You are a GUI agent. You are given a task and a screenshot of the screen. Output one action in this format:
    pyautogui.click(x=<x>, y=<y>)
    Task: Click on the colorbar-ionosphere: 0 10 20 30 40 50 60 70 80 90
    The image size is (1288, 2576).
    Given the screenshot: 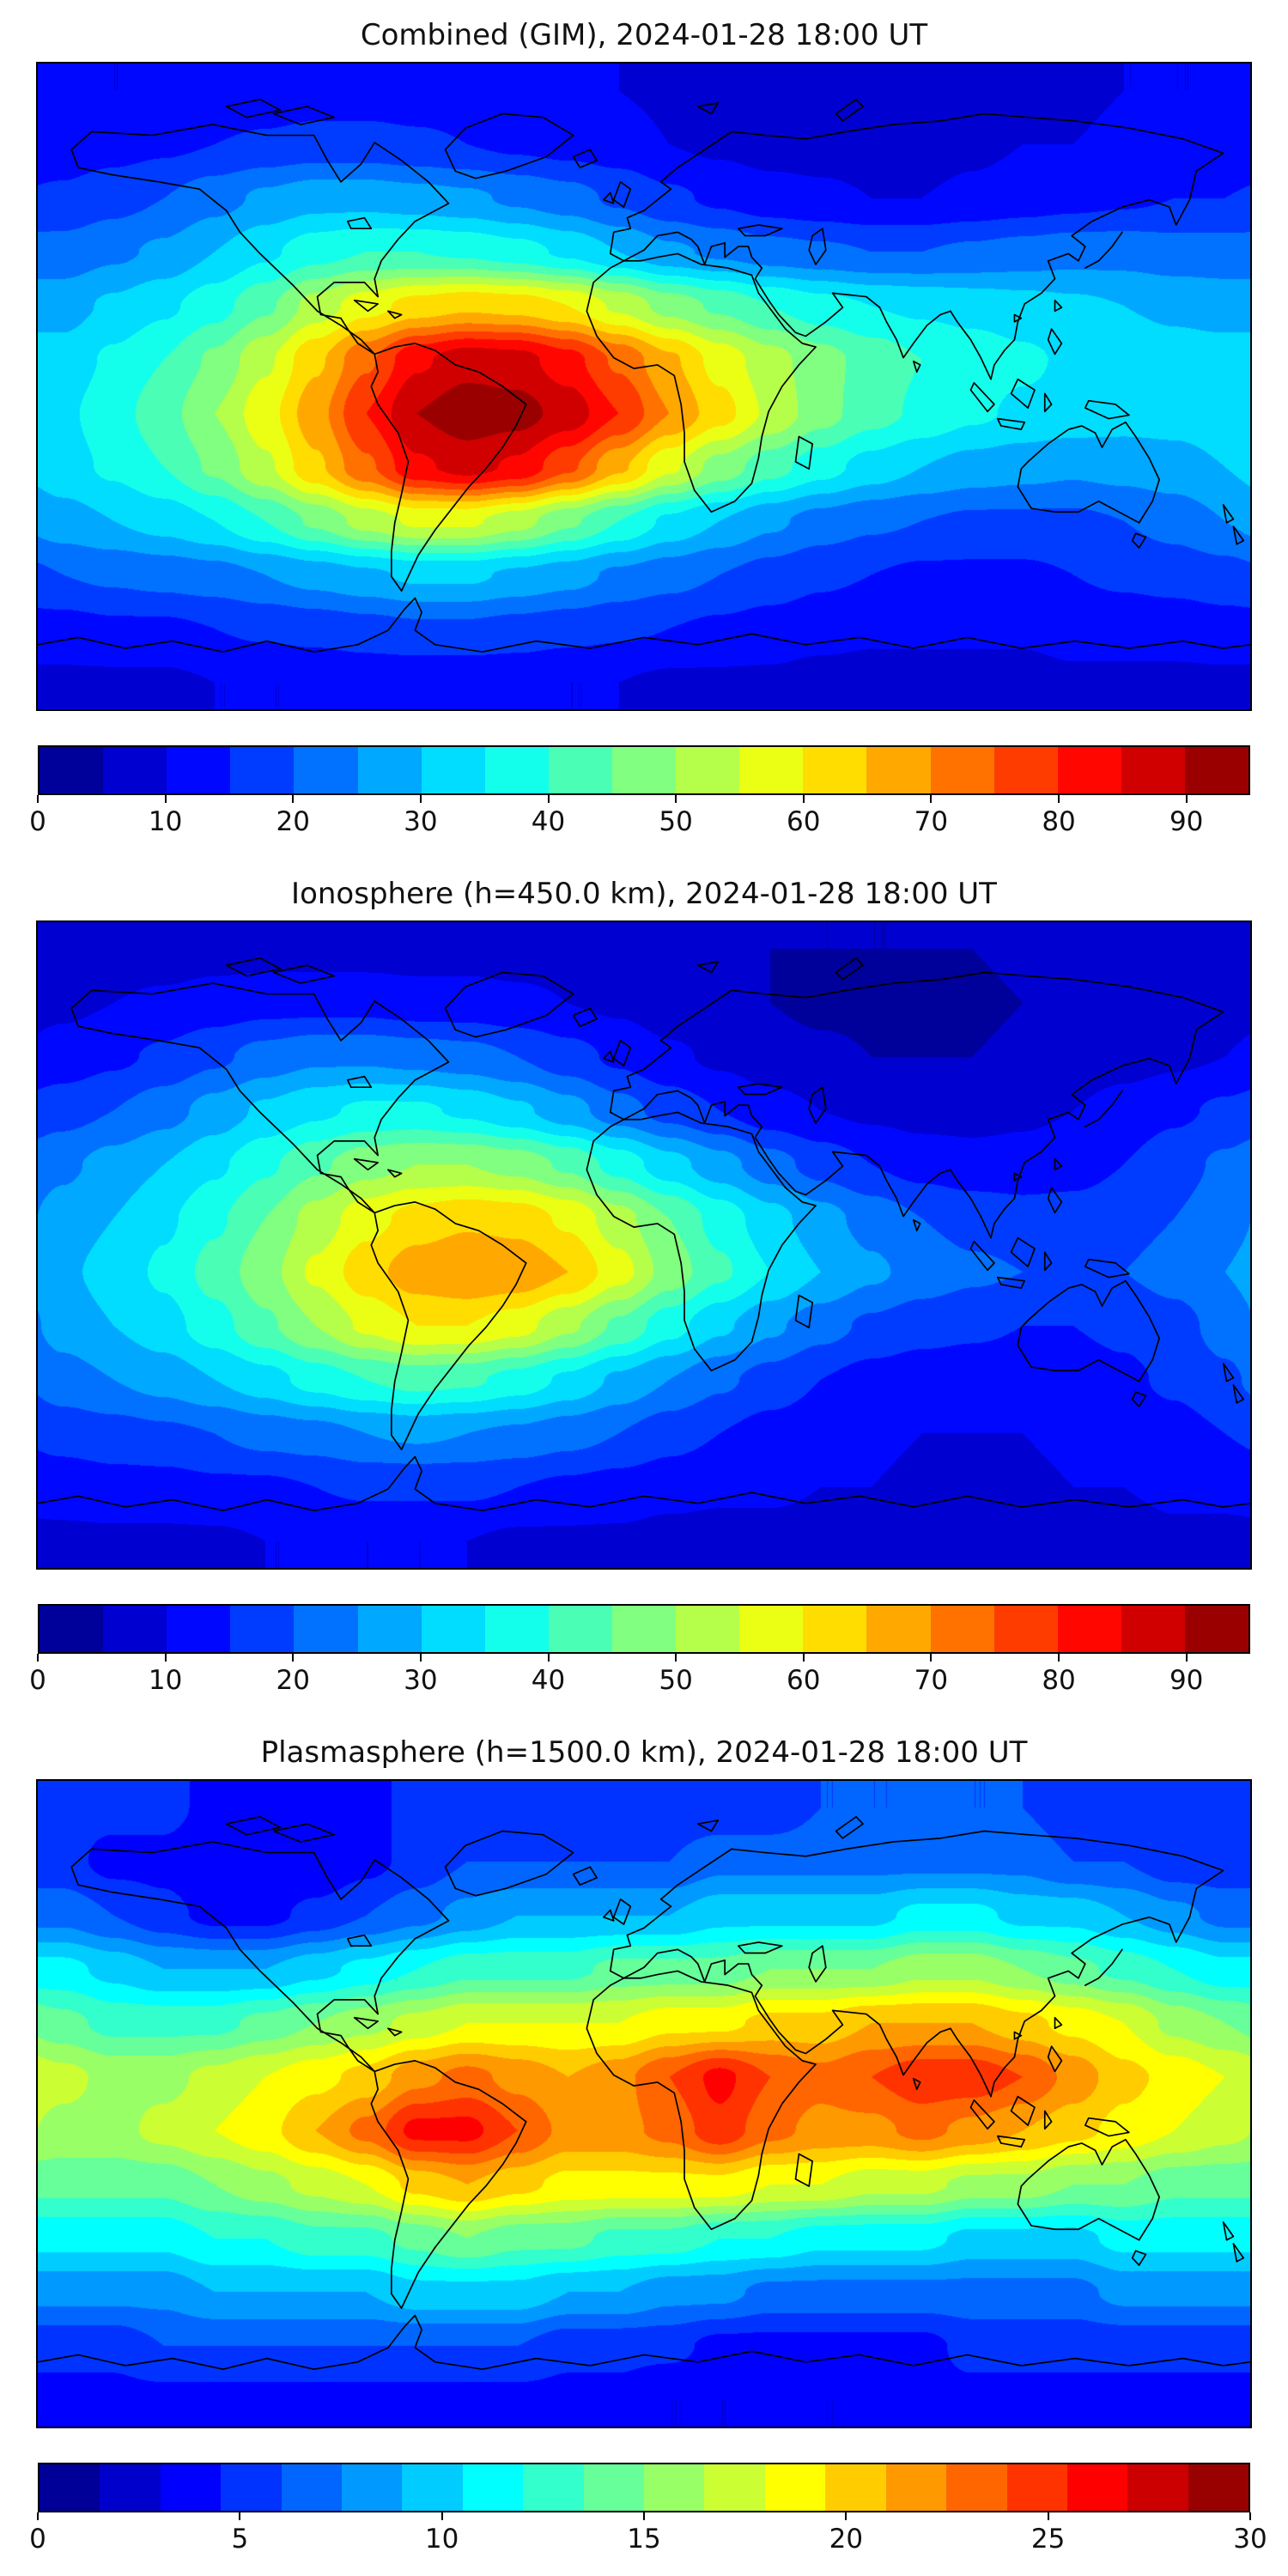 What is the action you would take?
    pyautogui.click(x=640, y=1653)
    